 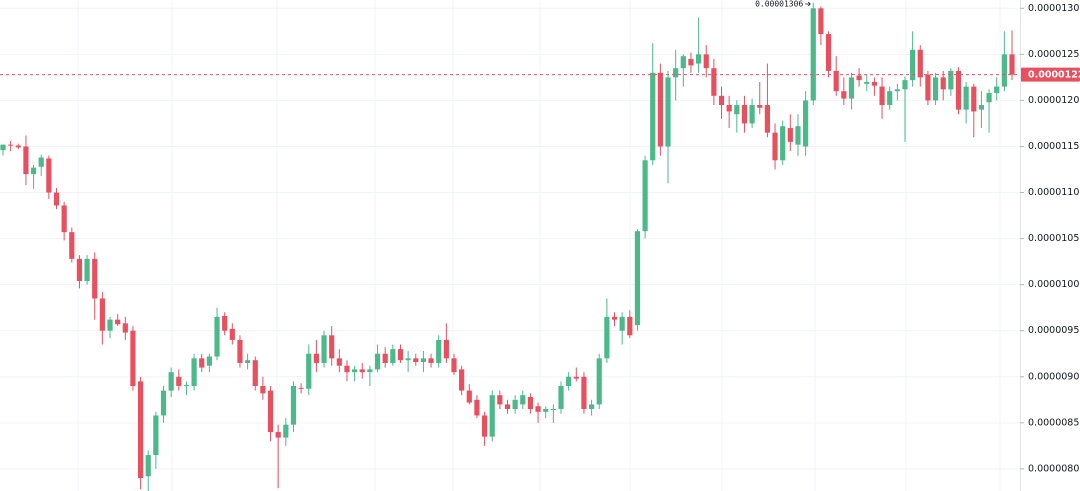 What do you see at coordinates (779, 4) in the screenshot?
I see `max-price-label: 0.00001306` at bounding box center [779, 4].